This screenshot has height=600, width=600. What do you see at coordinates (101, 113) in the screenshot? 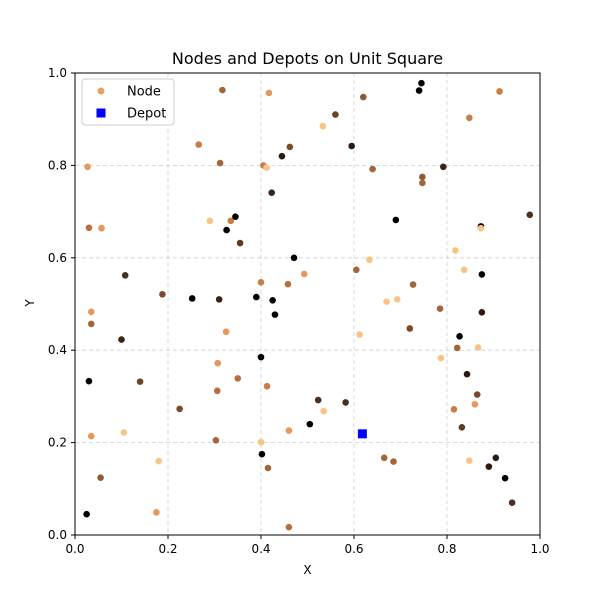
I see `legend-depot-marker` at bounding box center [101, 113].